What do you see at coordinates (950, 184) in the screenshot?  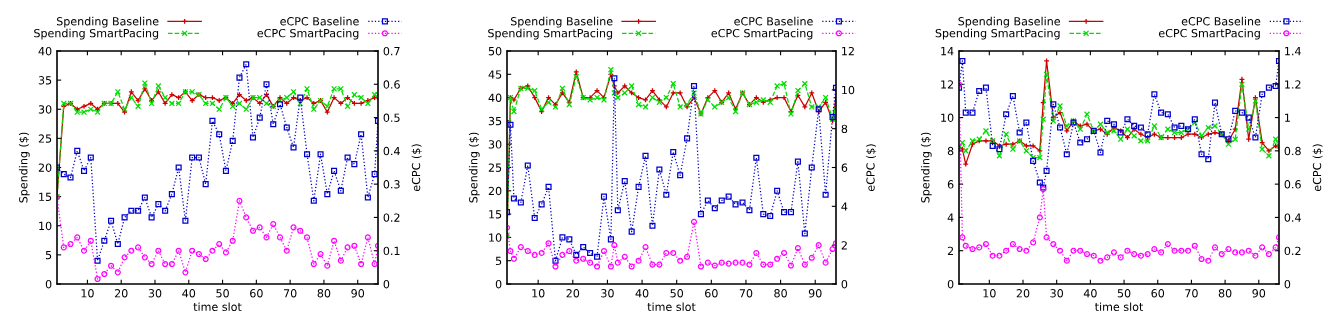 I see `y-tick-label: 6` at bounding box center [950, 184].